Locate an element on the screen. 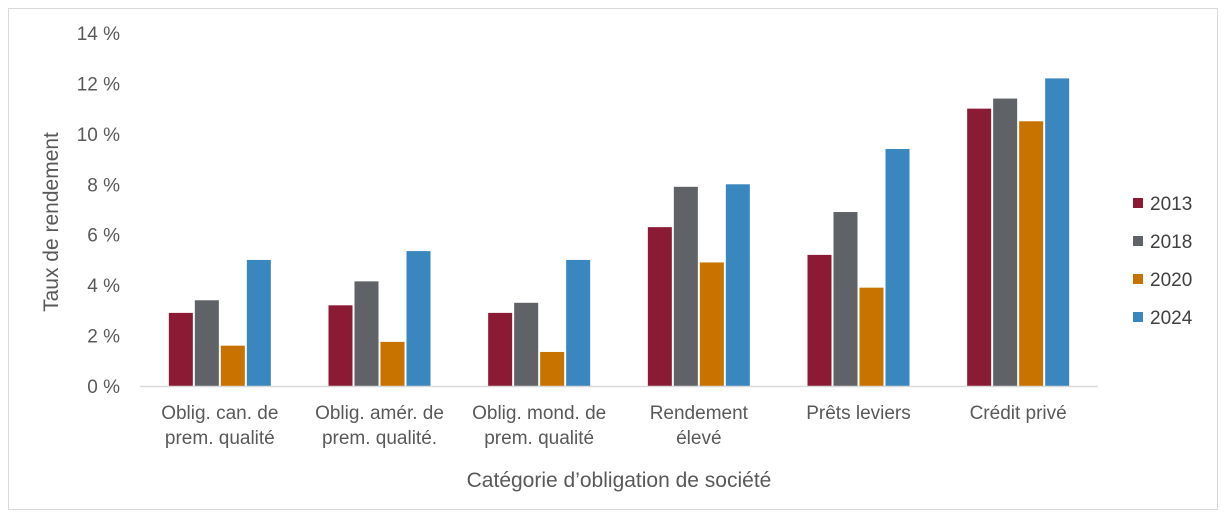 The width and height of the screenshot is (1230, 520). legend-swatch-2018 is located at coordinates (1138, 241).